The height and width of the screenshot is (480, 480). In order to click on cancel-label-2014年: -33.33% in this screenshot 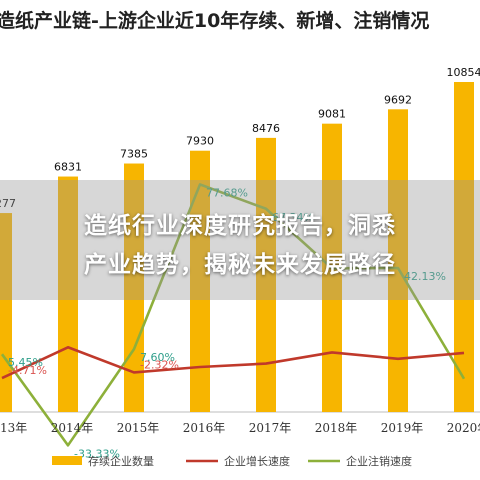, I will do `click(97, 453)`.